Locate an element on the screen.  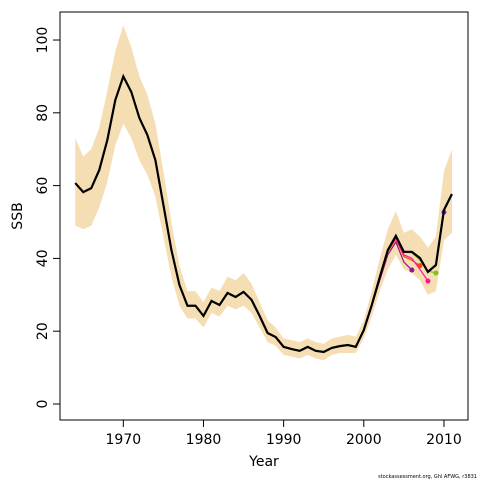
x-tick-label: 2010 is located at coordinates (444, 440).